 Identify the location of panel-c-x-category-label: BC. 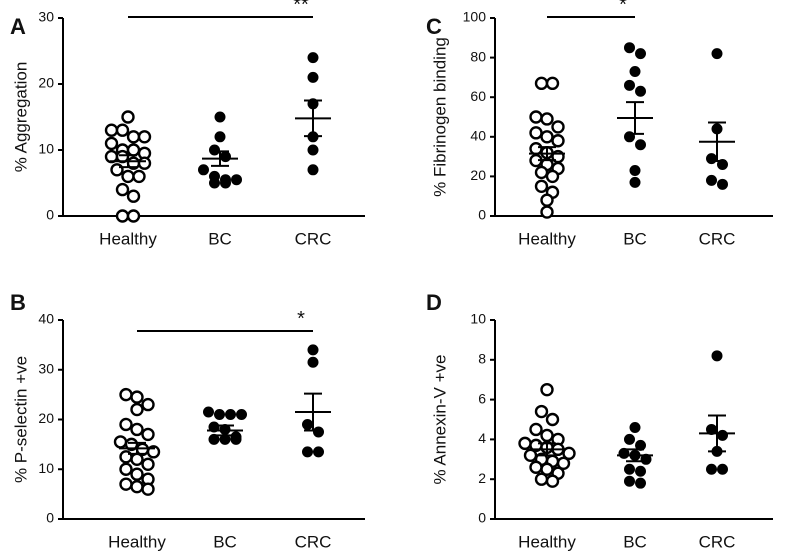
(635, 238).